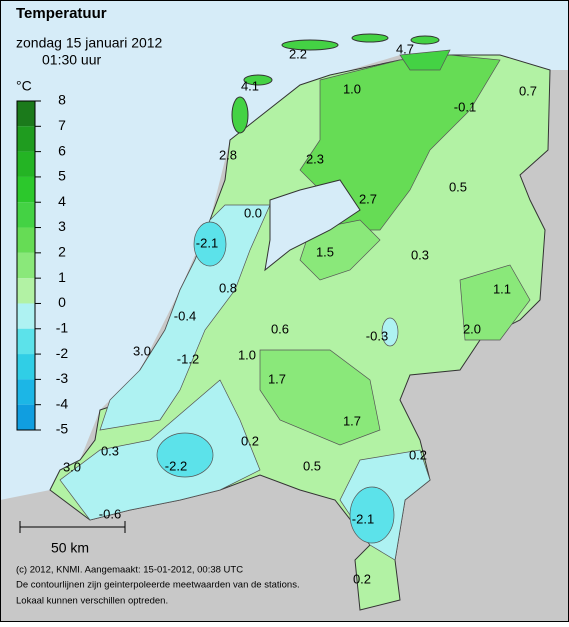 The image size is (569, 627). Describe the element at coordinates (24, 86) in the screenshot. I see `legend-unit: °C` at that location.